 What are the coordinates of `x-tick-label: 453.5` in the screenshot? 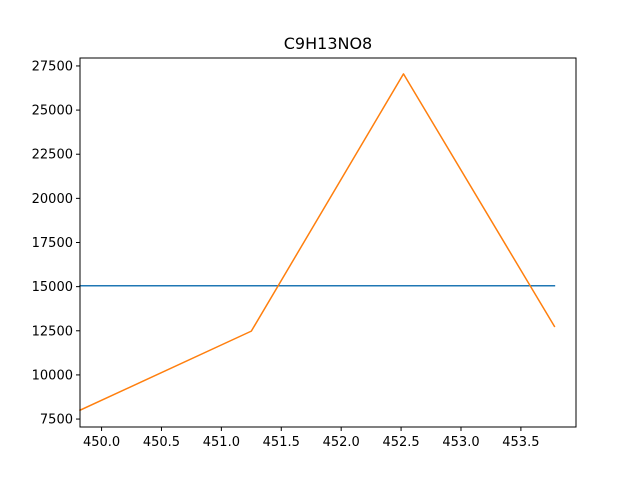 It's located at (520, 442).